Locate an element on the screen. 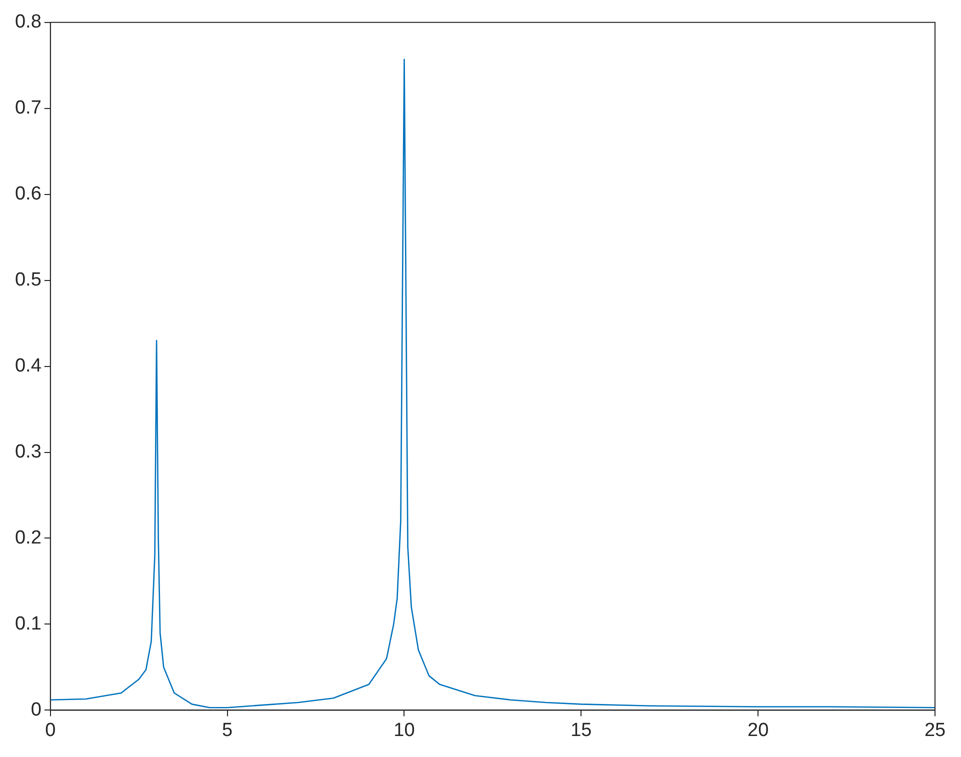 The image size is (961, 757). y-tick-label: 0.8 is located at coordinates (28, 22).